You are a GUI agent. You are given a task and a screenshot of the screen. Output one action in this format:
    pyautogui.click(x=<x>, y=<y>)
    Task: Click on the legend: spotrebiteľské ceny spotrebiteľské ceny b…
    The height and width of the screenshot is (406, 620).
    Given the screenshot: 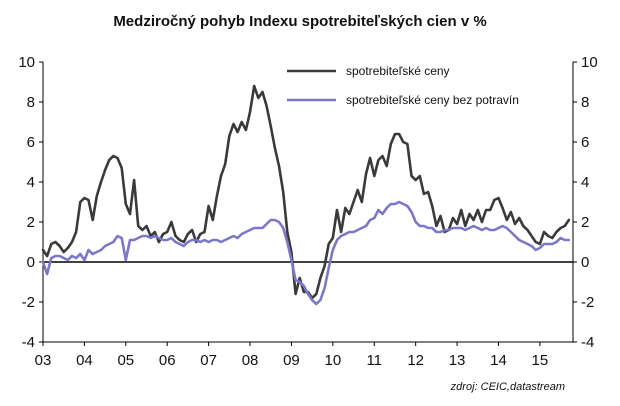 What is the action you would take?
    pyautogui.click(x=403, y=85)
    